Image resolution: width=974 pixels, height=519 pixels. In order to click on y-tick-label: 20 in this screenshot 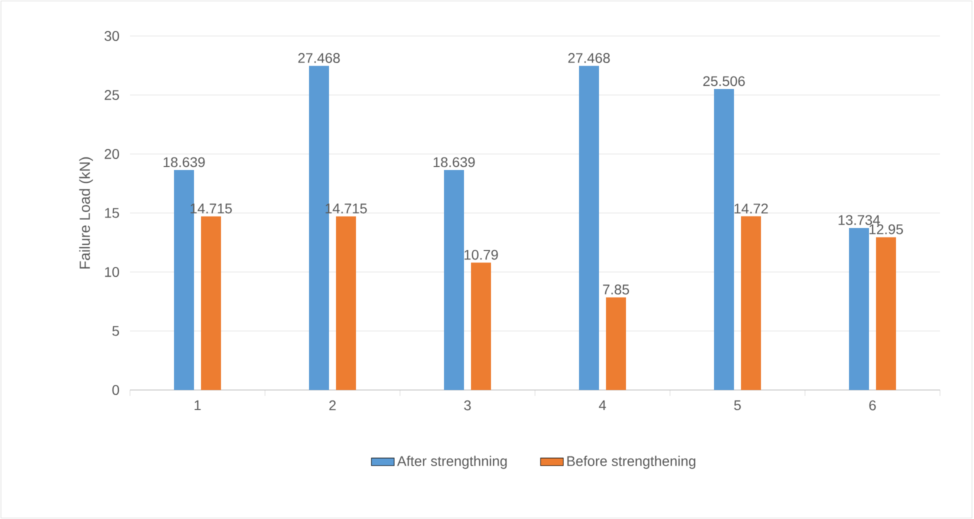, I will do `click(112, 154)`.